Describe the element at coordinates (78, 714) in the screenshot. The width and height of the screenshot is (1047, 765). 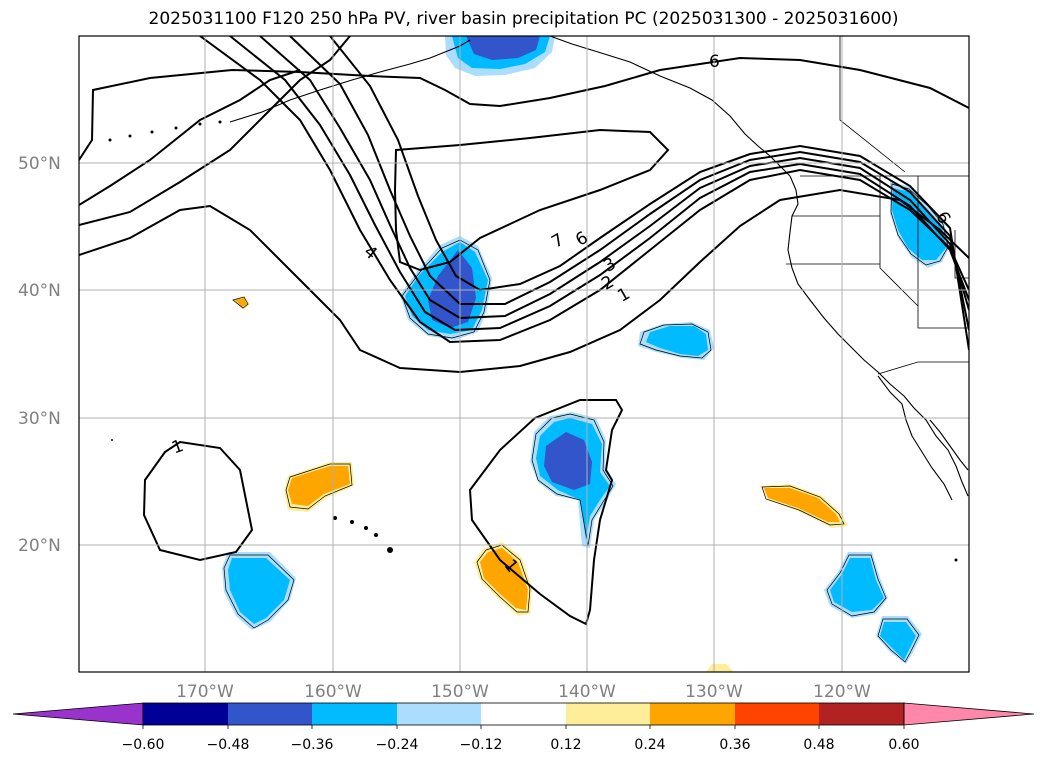
I see `colorbar-extend-low` at that location.